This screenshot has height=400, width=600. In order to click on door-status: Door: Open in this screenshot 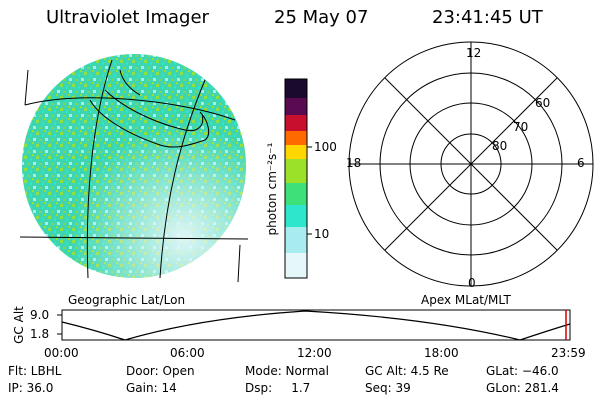, I will do `click(160, 371)`.